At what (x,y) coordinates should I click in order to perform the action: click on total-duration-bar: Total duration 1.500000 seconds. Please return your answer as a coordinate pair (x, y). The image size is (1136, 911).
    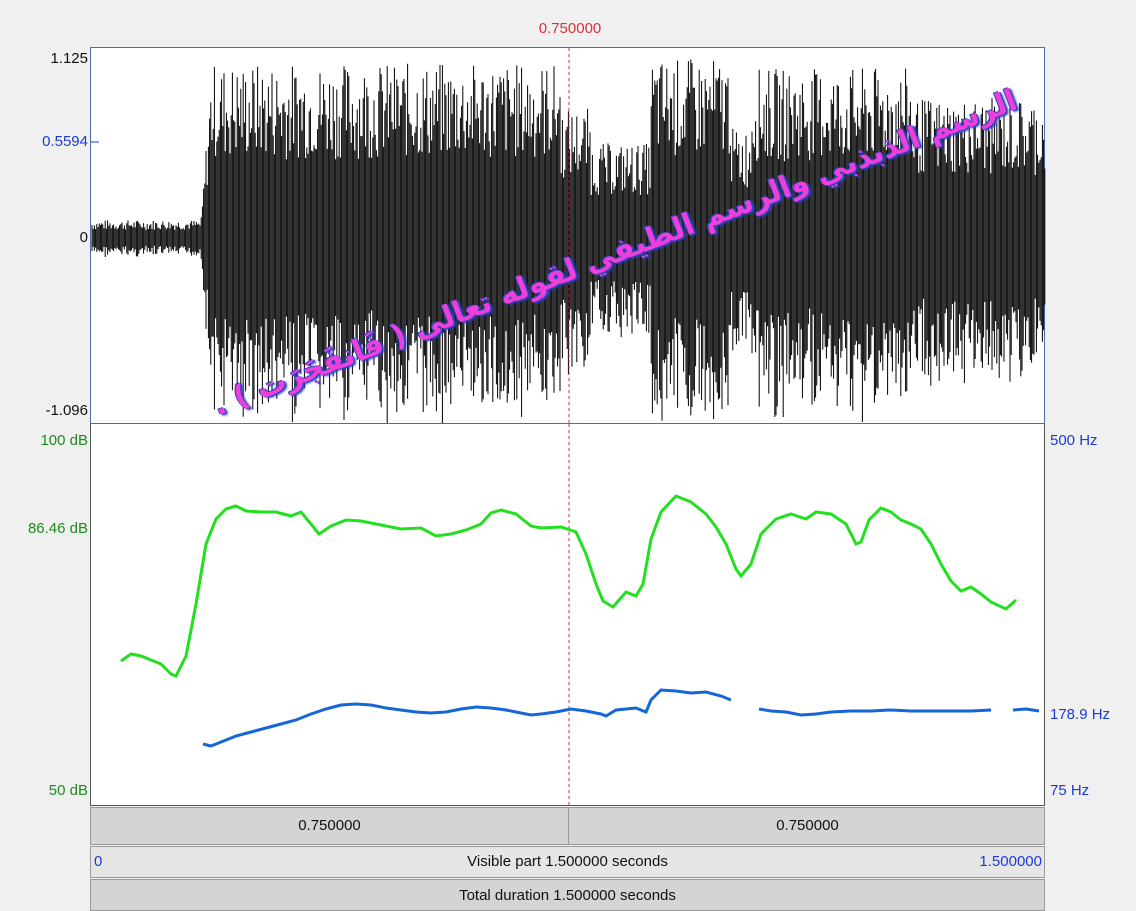
    Looking at the image, I should click on (567, 895).